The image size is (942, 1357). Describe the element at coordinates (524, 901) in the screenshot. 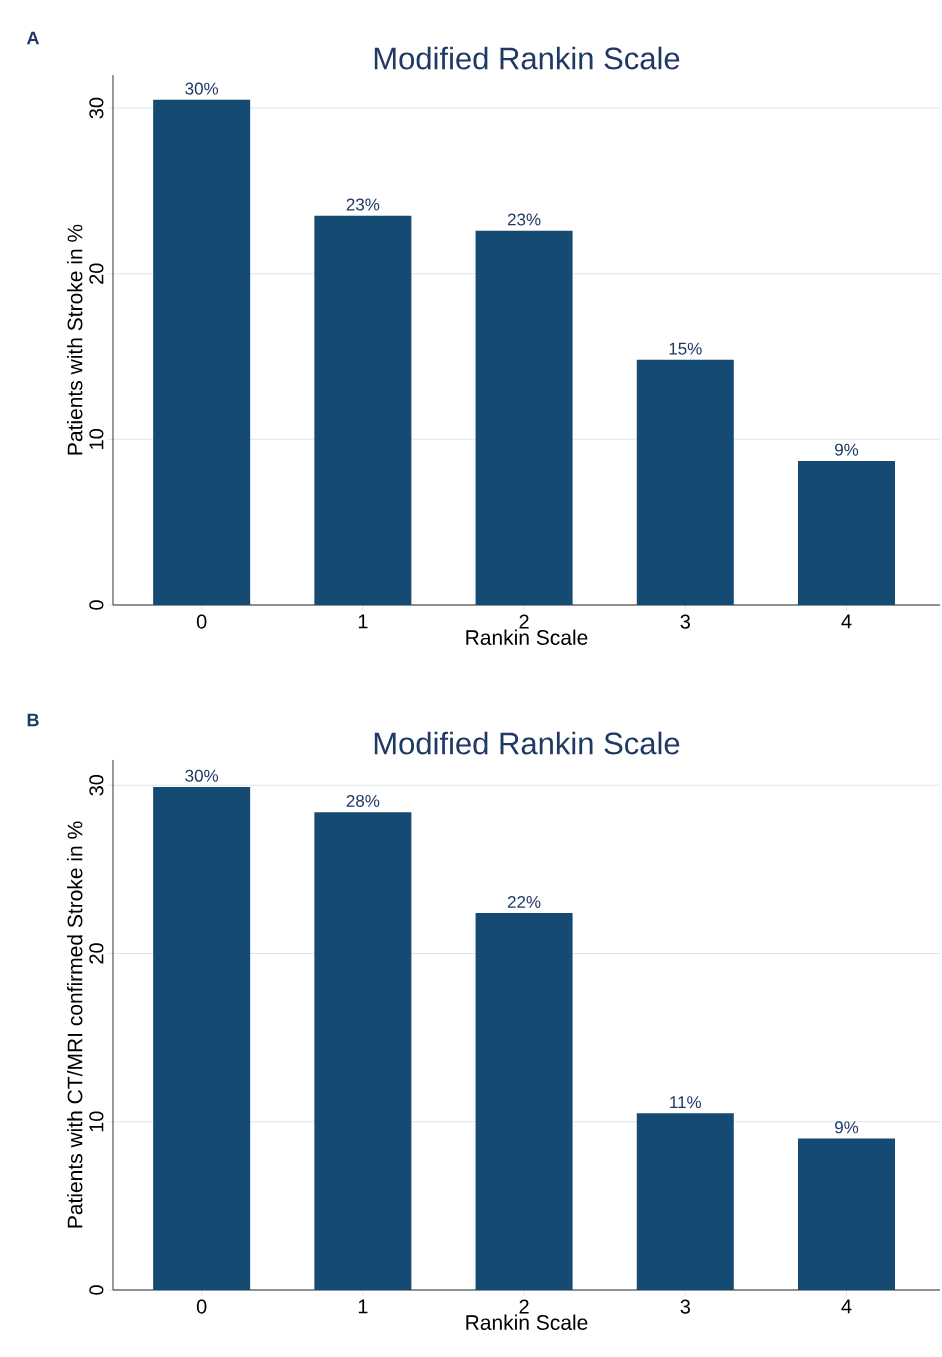

I see `data-label: 22%` at that location.